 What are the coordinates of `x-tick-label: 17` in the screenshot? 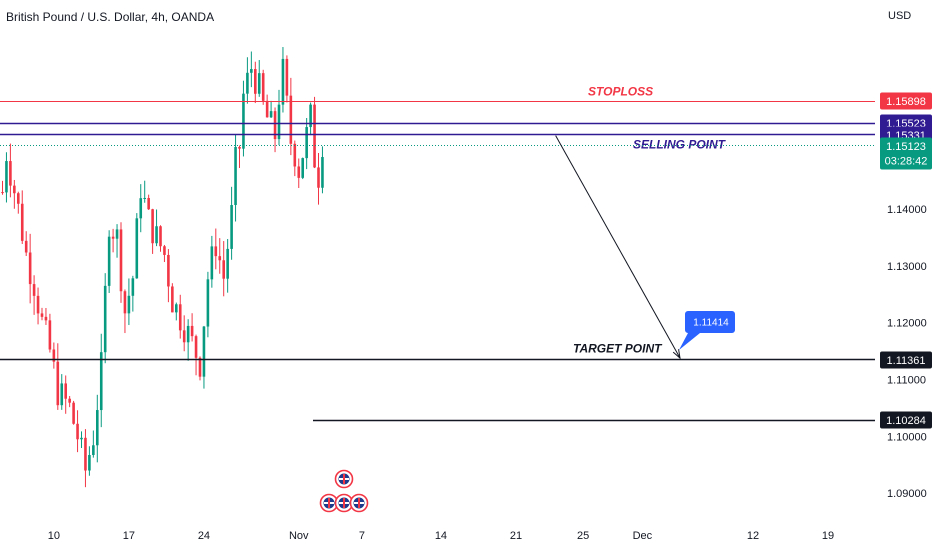 It's located at (129, 536).